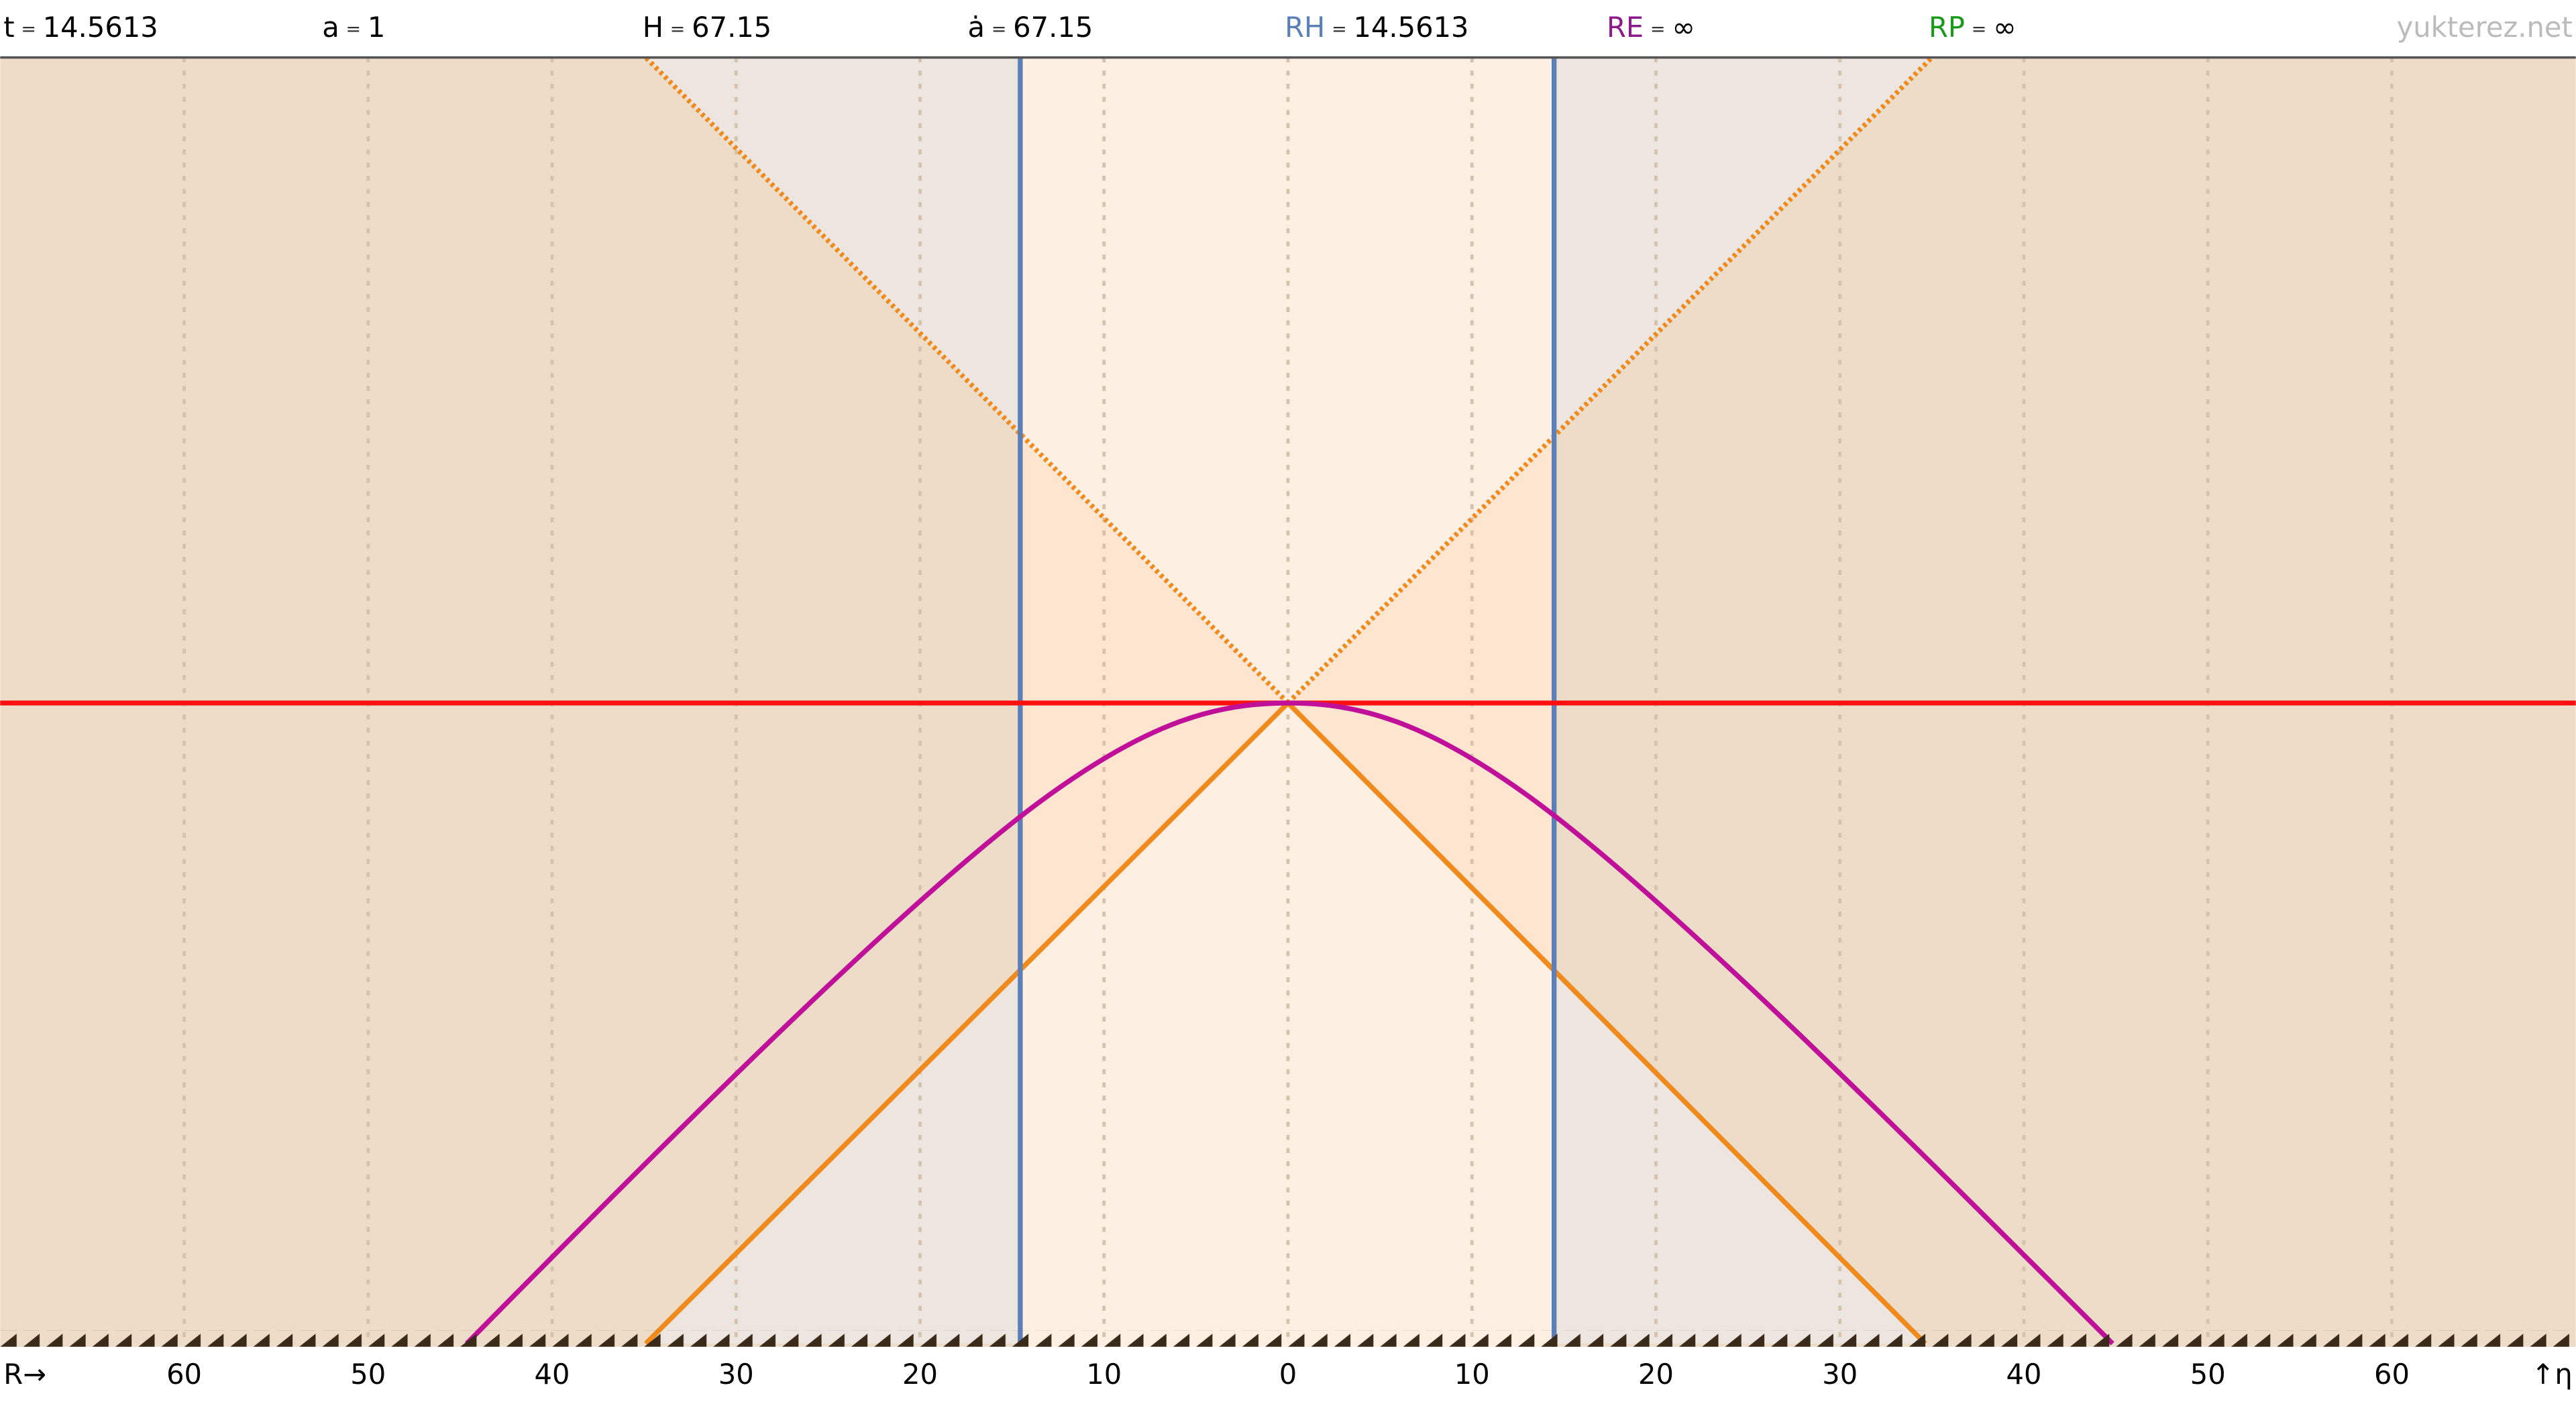 The height and width of the screenshot is (1406, 2576). Describe the element at coordinates (1305, 27) in the screenshot. I see `item-label: RH` at that location.